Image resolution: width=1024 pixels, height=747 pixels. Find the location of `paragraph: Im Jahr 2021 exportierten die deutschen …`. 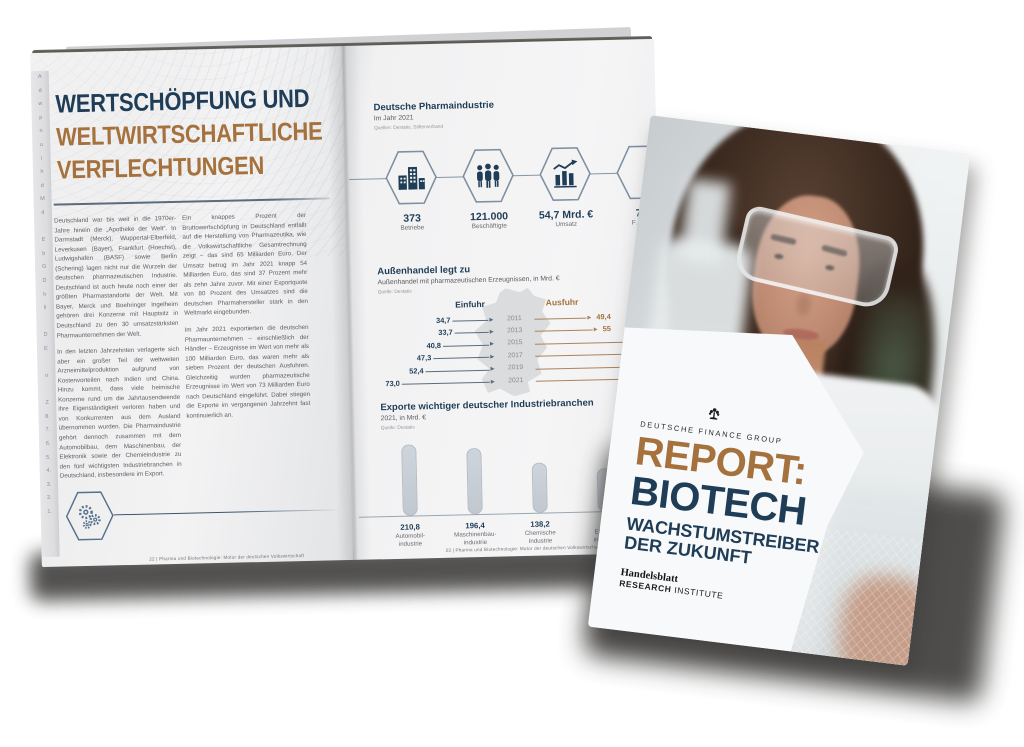

paragraph: Im Jahr 2021 exportierten die deutschen … is located at coordinates (247, 371).